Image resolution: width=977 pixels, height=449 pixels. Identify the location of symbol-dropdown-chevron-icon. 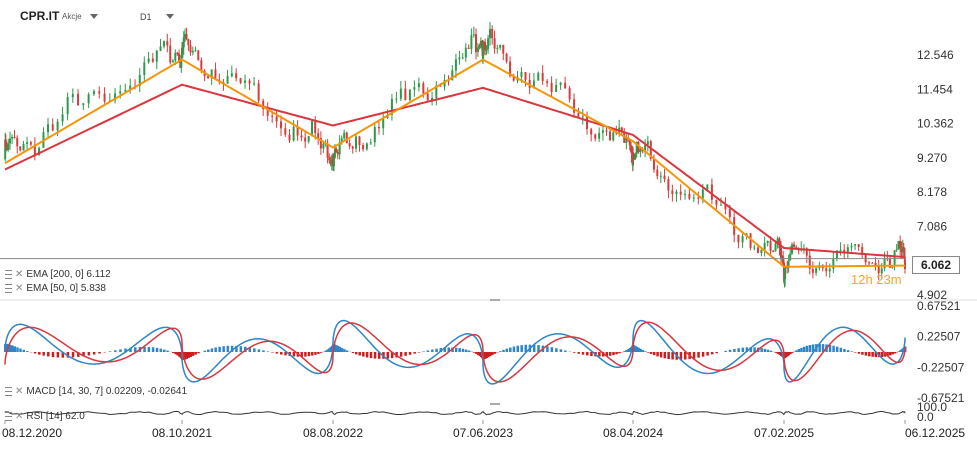
(94, 16).